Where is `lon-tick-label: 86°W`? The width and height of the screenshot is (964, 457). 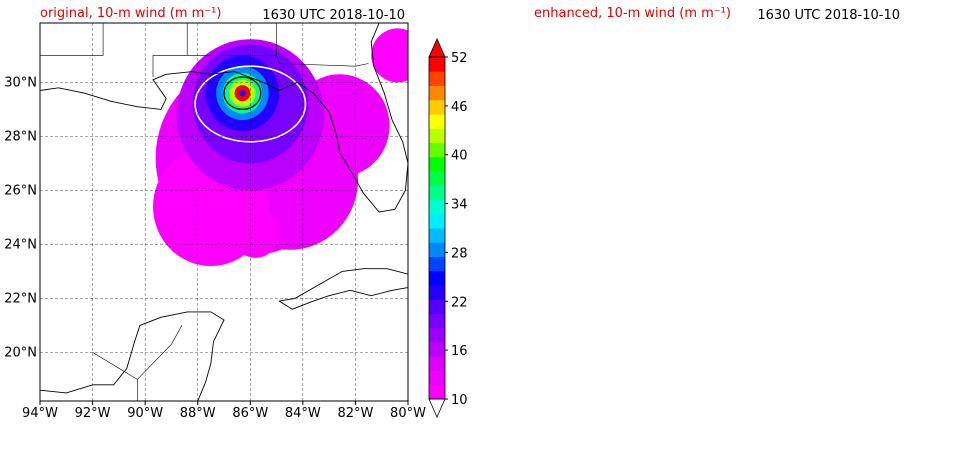
lon-tick-label: 86°W is located at coordinates (250, 413).